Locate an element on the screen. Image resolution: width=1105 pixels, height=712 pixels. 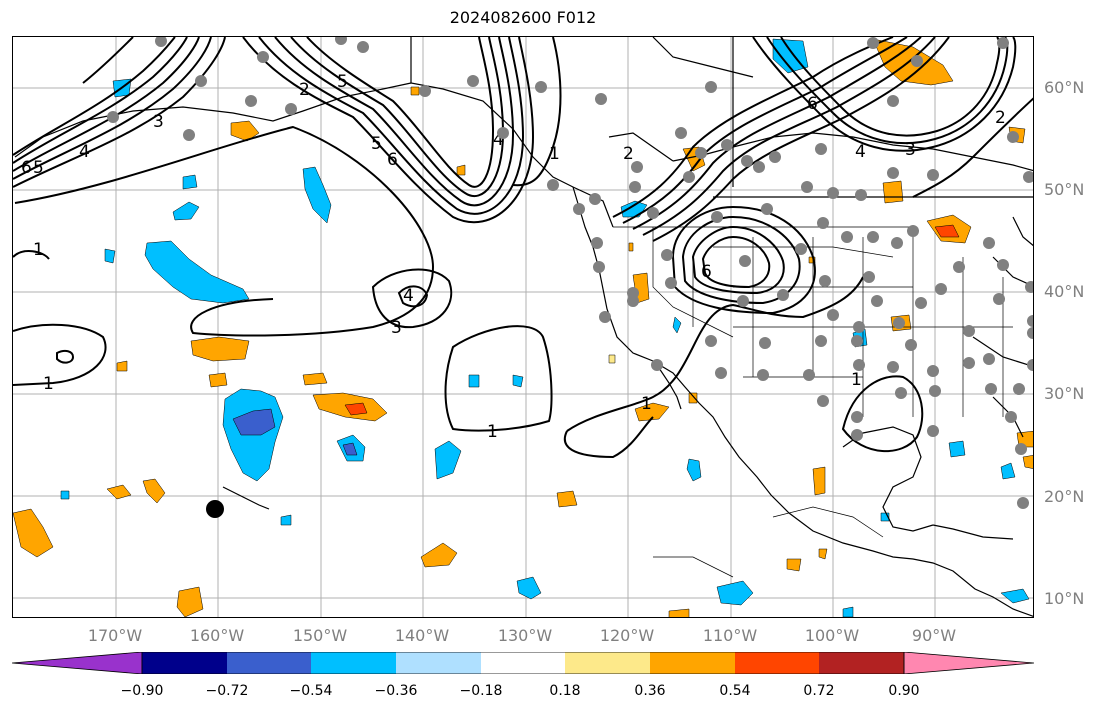
lat-label-10n: 10°N is located at coordinates (1064, 598).